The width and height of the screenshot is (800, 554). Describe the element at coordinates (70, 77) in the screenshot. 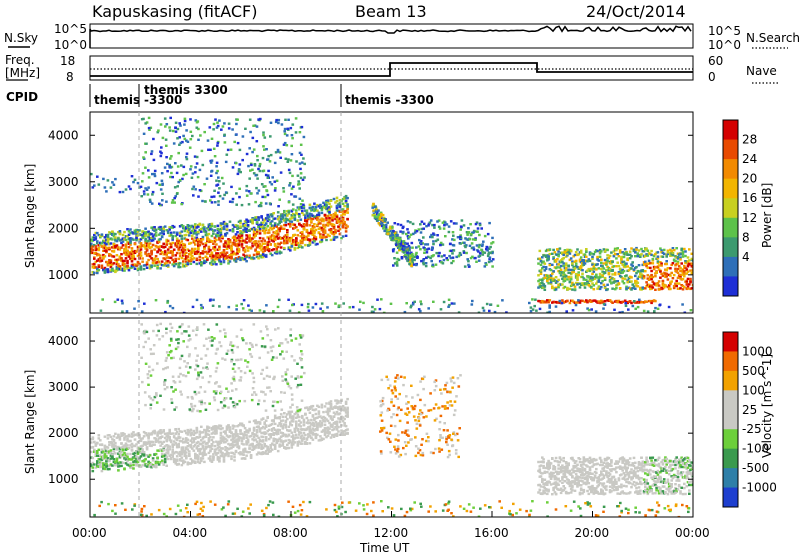

I see `freq-tick-bottom: 8` at that location.